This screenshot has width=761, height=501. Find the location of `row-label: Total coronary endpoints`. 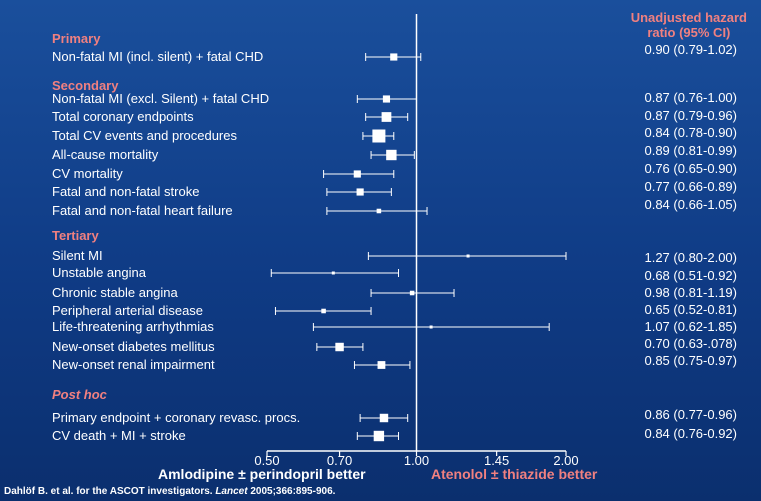

row-label: Total coronary endpoints is located at coordinates (123, 116).